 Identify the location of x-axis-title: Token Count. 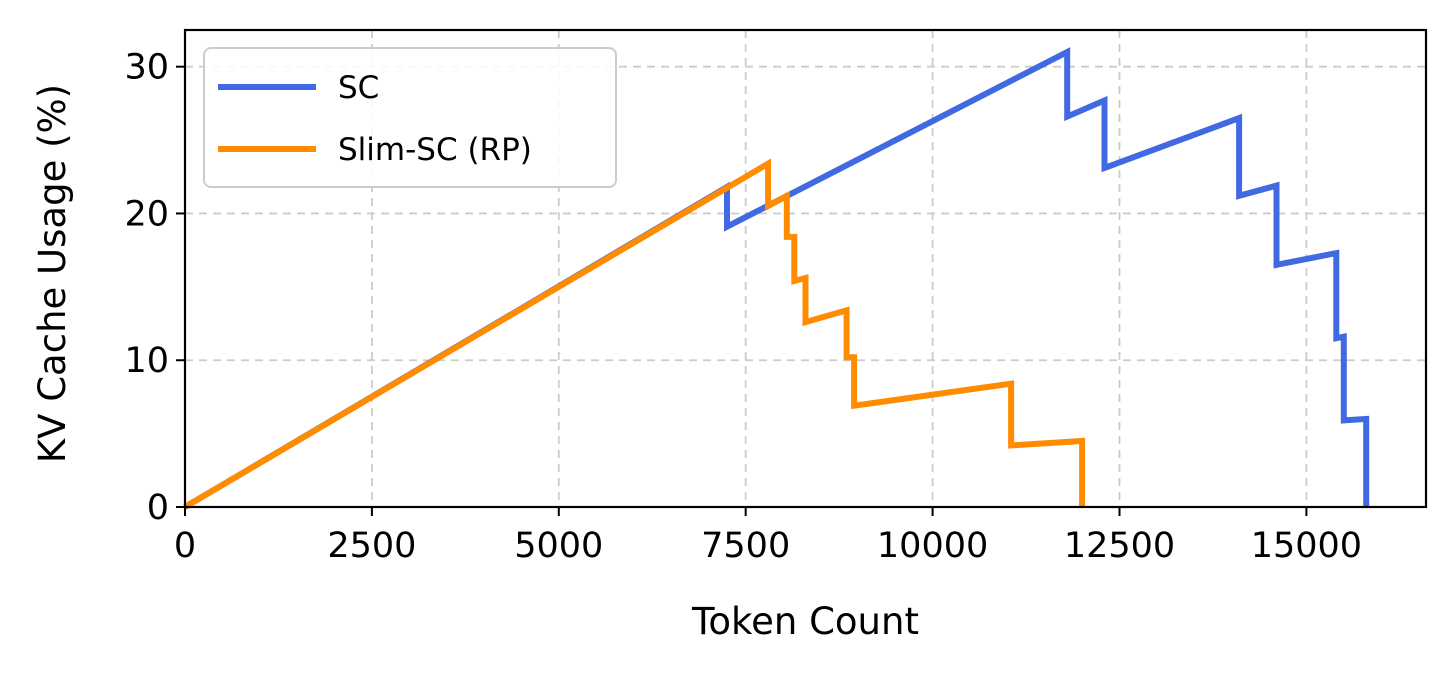
(805, 621).